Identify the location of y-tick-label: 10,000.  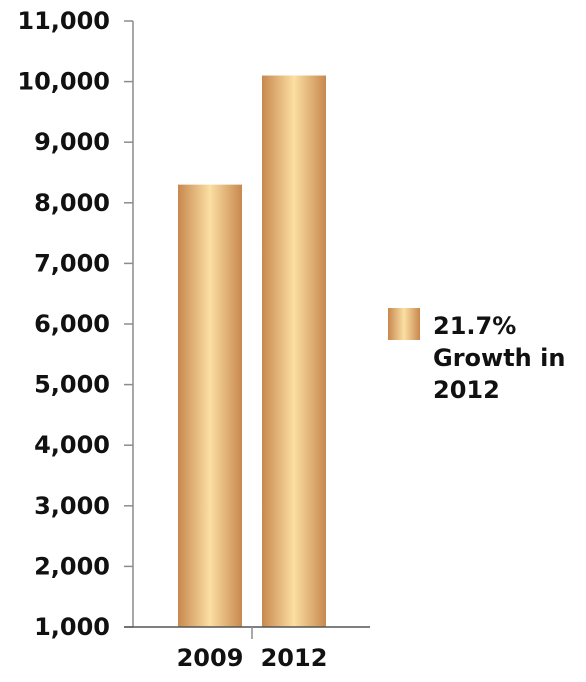
(63, 82).